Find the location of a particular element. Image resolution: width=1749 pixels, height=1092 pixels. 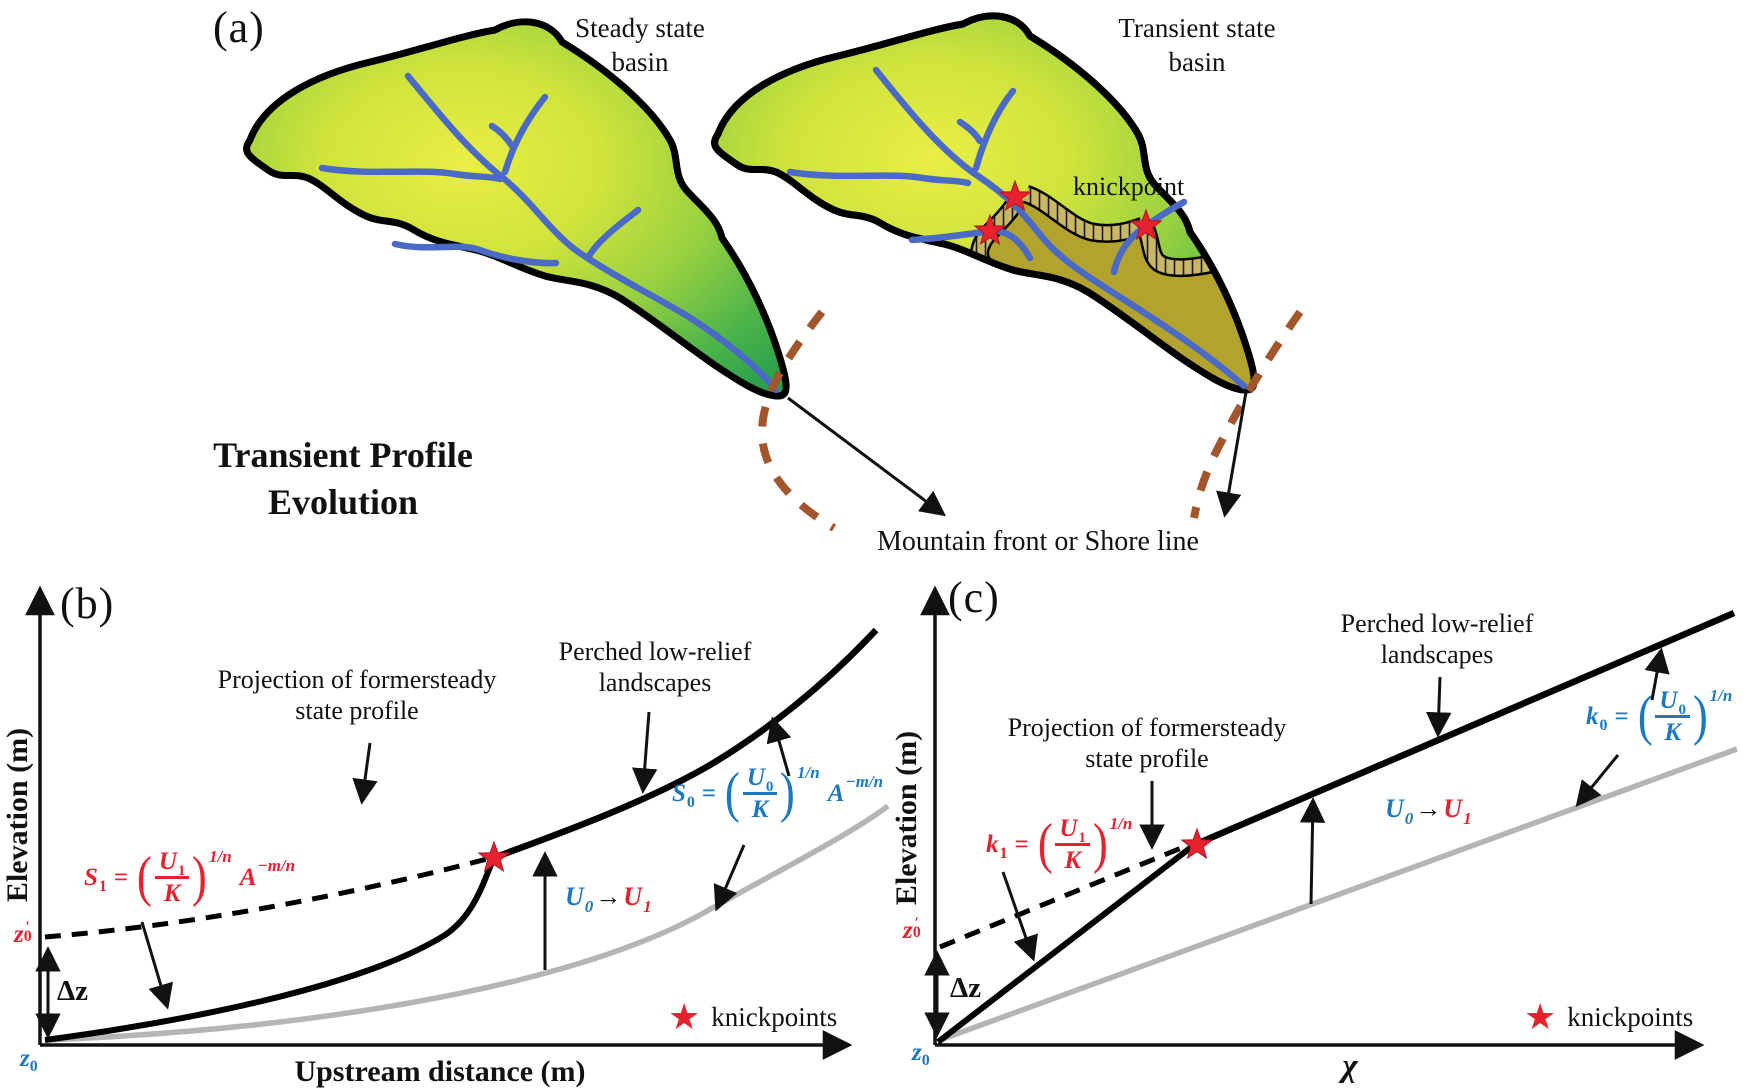

transient-profile-steep is located at coordinates (1066, 943).